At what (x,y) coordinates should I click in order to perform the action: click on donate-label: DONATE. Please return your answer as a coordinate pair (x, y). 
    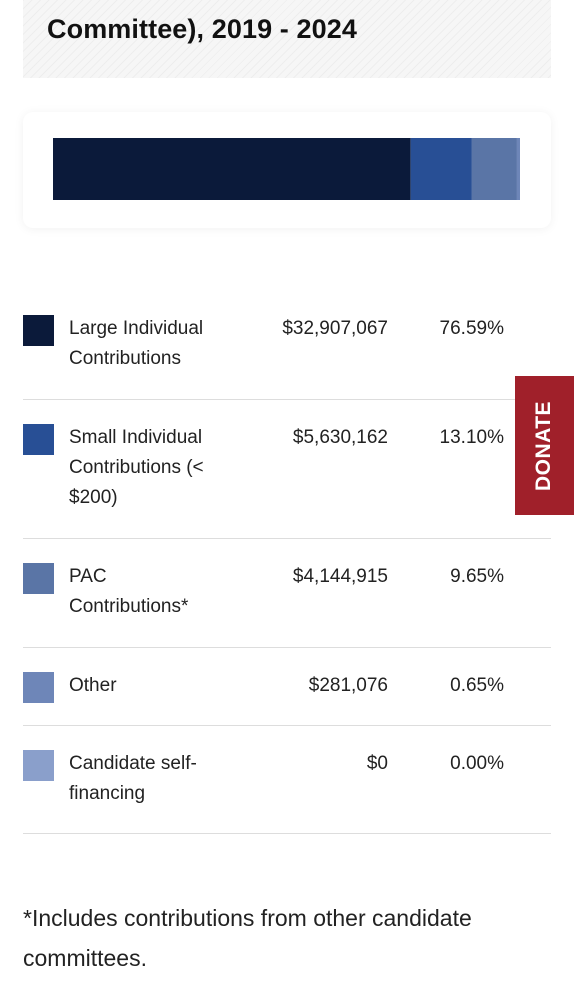
    Looking at the image, I should click on (544, 445).